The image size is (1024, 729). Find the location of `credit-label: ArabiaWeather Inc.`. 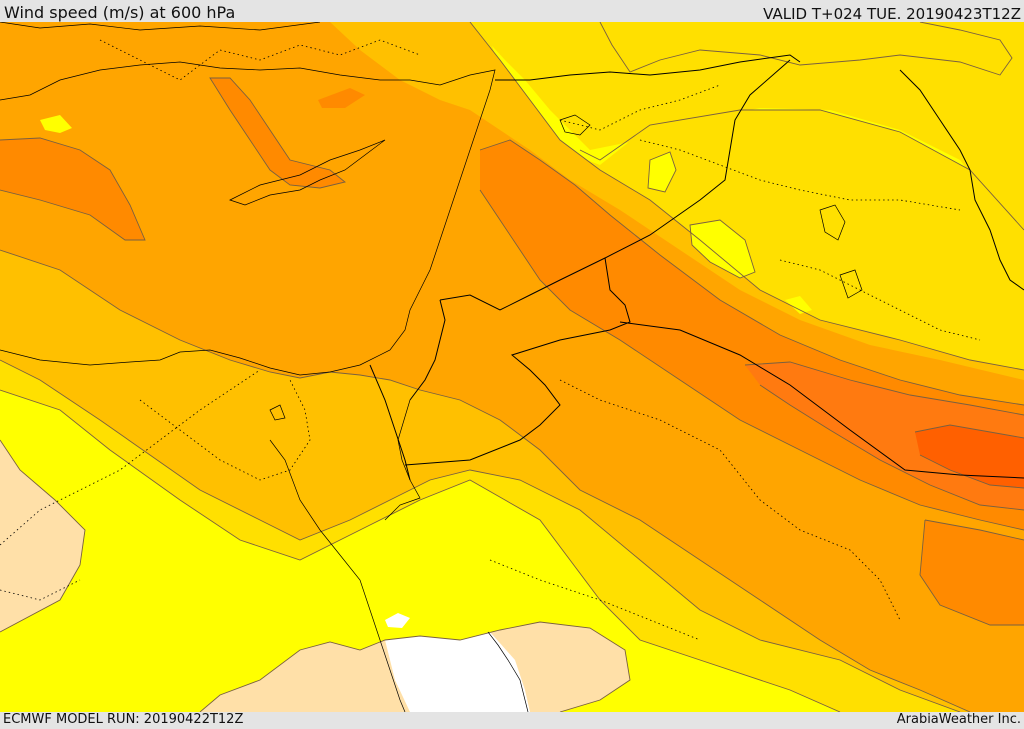

credit-label: ArabiaWeather Inc. is located at coordinates (958, 719).